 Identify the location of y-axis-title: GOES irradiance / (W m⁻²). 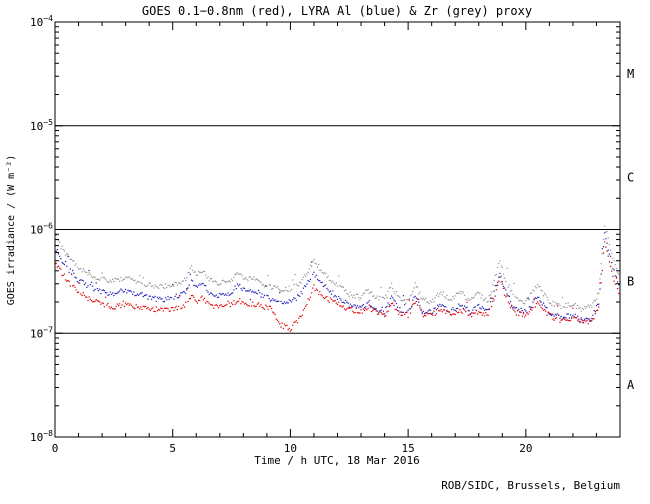
(11, 230).